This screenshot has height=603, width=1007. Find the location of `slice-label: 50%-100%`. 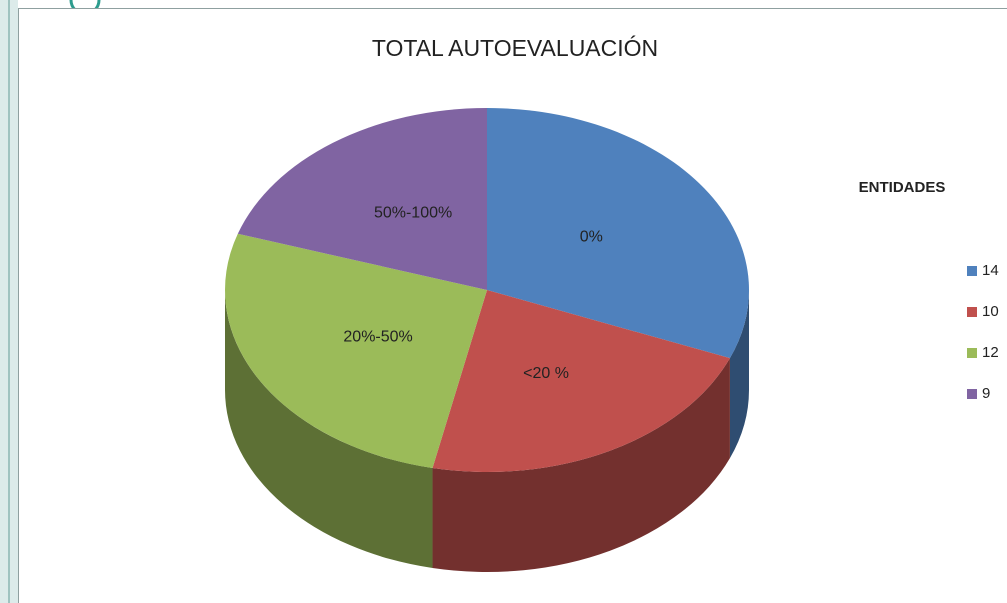

slice-label: 50%-100% is located at coordinates (413, 213).